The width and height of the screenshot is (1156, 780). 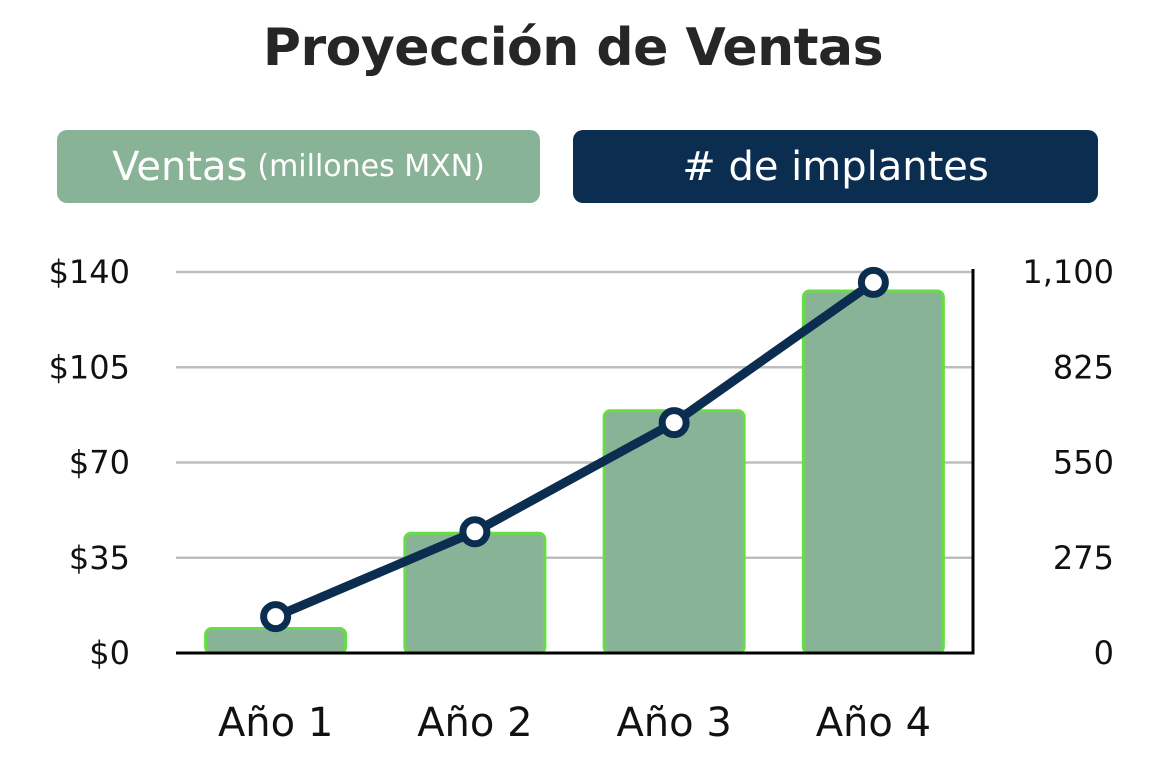 I want to click on y-left-tick-label: $140, so click(x=89, y=272).